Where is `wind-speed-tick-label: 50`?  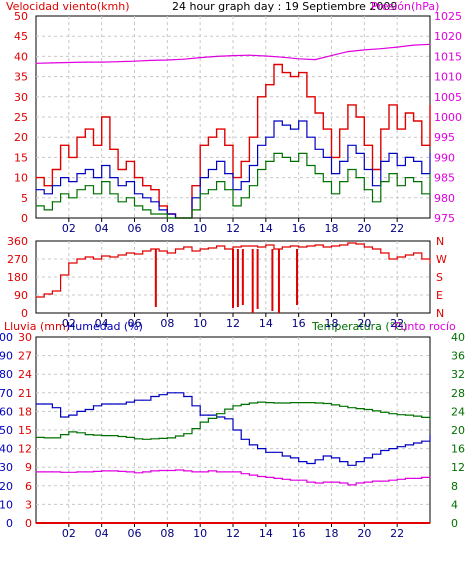
wind-speed-tick-label: 50 is located at coordinates (21, 16).